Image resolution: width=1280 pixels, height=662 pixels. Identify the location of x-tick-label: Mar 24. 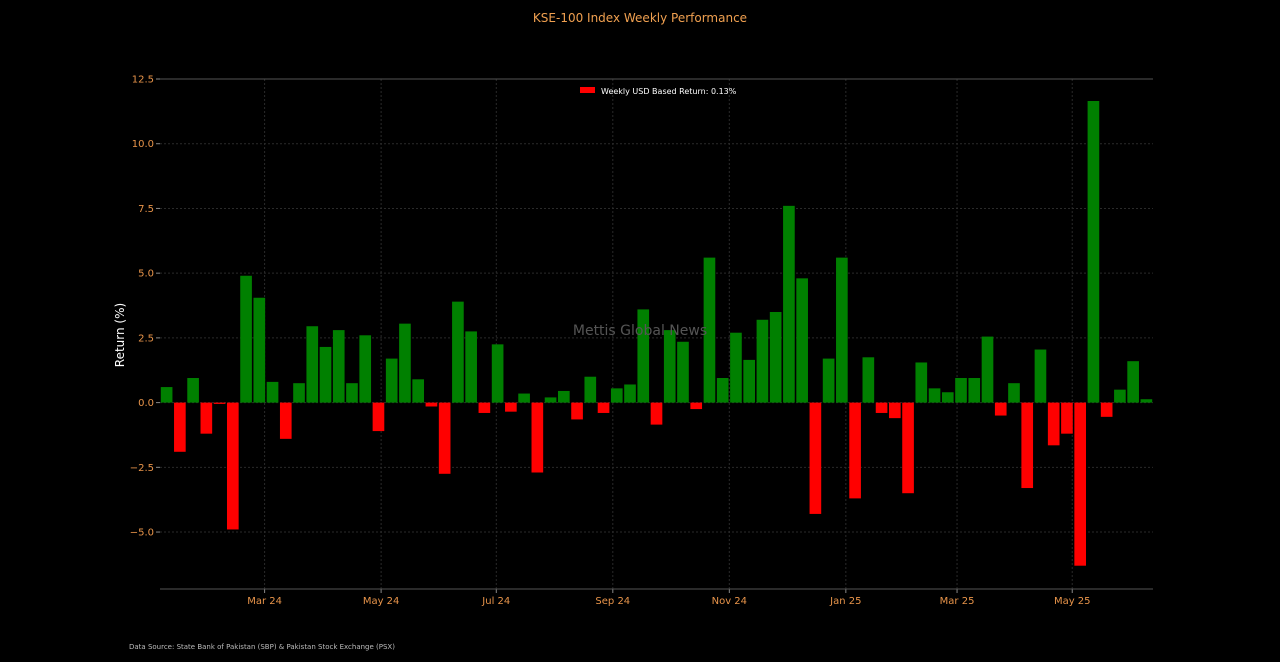
(264, 601).